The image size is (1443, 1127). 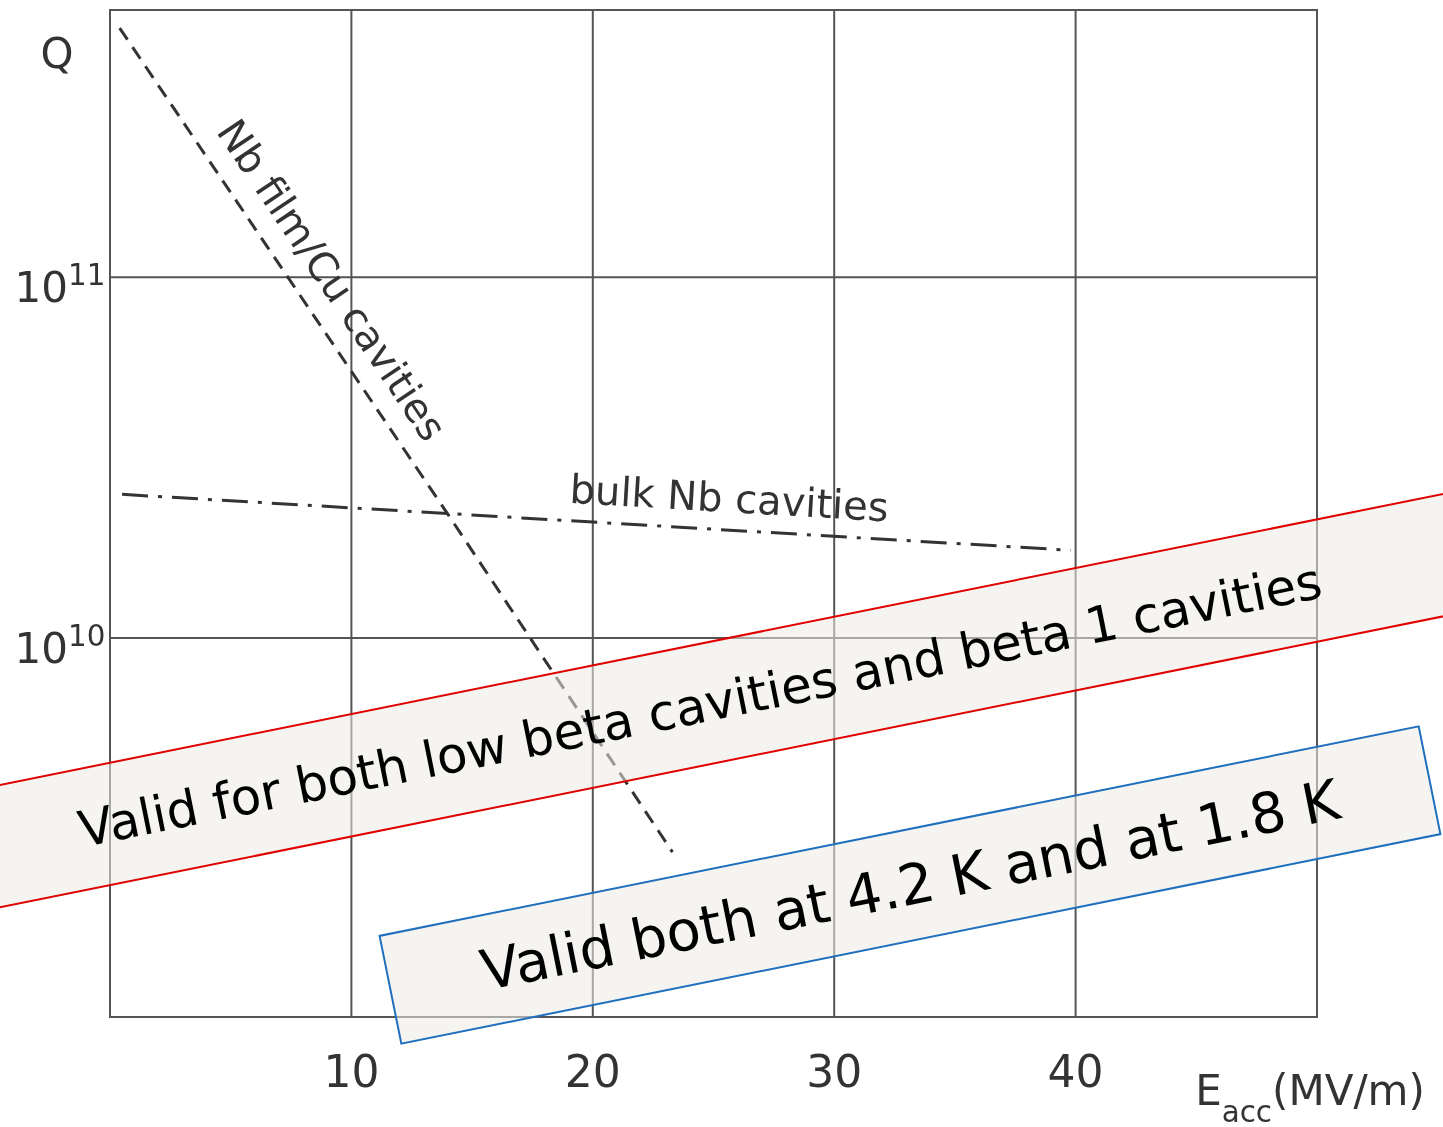 I want to click on y-tick-label: 10$^{11}$, so click(x=60, y=285).